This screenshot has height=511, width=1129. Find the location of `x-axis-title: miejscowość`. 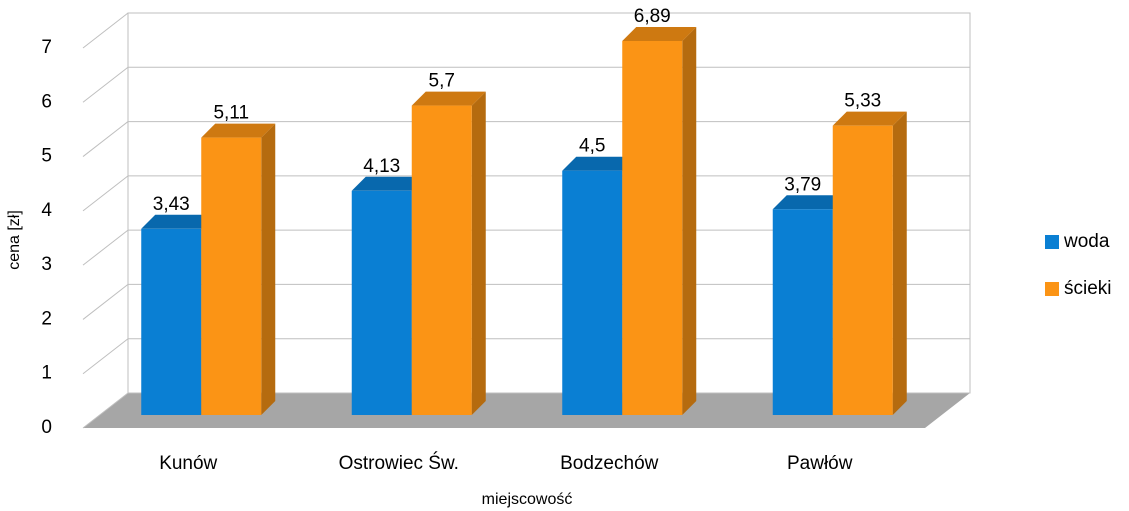

x-axis-title: miejscowość is located at coordinates (527, 499).